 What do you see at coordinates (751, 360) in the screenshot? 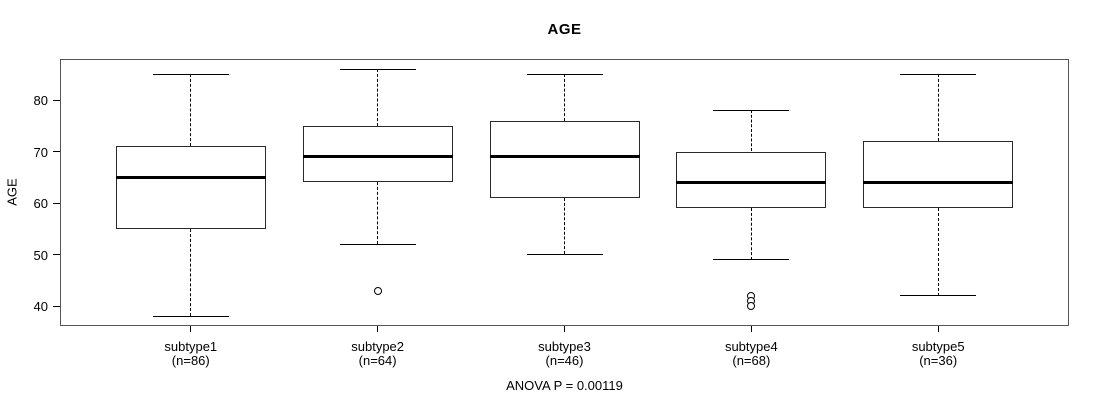
I see `x-count-label: (n=68)` at bounding box center [751, 360].